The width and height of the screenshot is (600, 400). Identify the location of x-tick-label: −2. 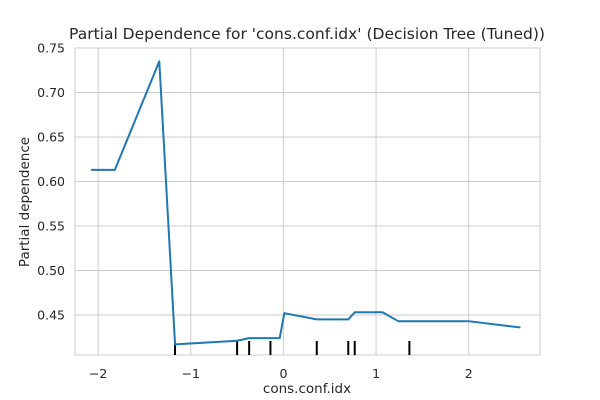
(98, 373).